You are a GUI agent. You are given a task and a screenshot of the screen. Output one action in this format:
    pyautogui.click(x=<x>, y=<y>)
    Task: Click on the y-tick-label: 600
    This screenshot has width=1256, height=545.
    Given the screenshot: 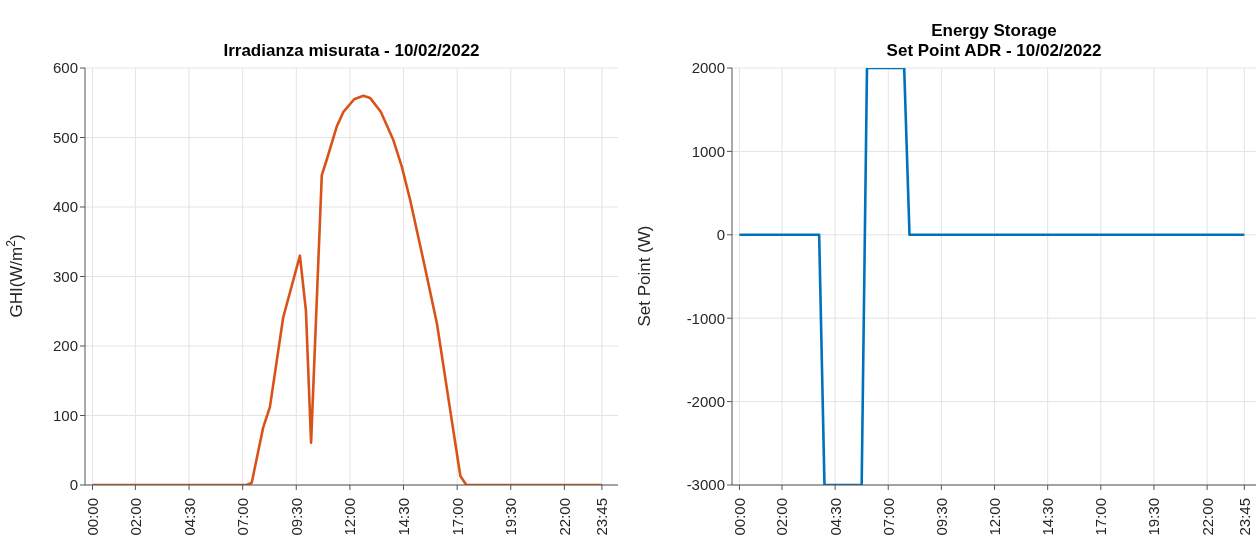 What is the action you would take?
    pyautogui.click(x=65, y=68)
    